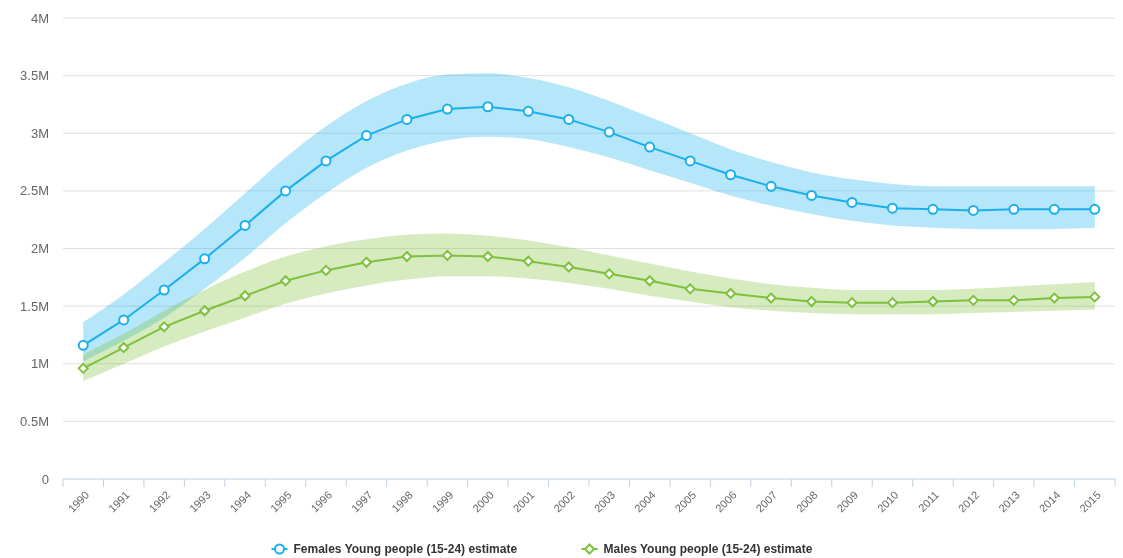  What do you see at coordinates (34, 306) in the screenshot?
I see `y-tick-label: 1.5M` at bounding box center [34, 306].